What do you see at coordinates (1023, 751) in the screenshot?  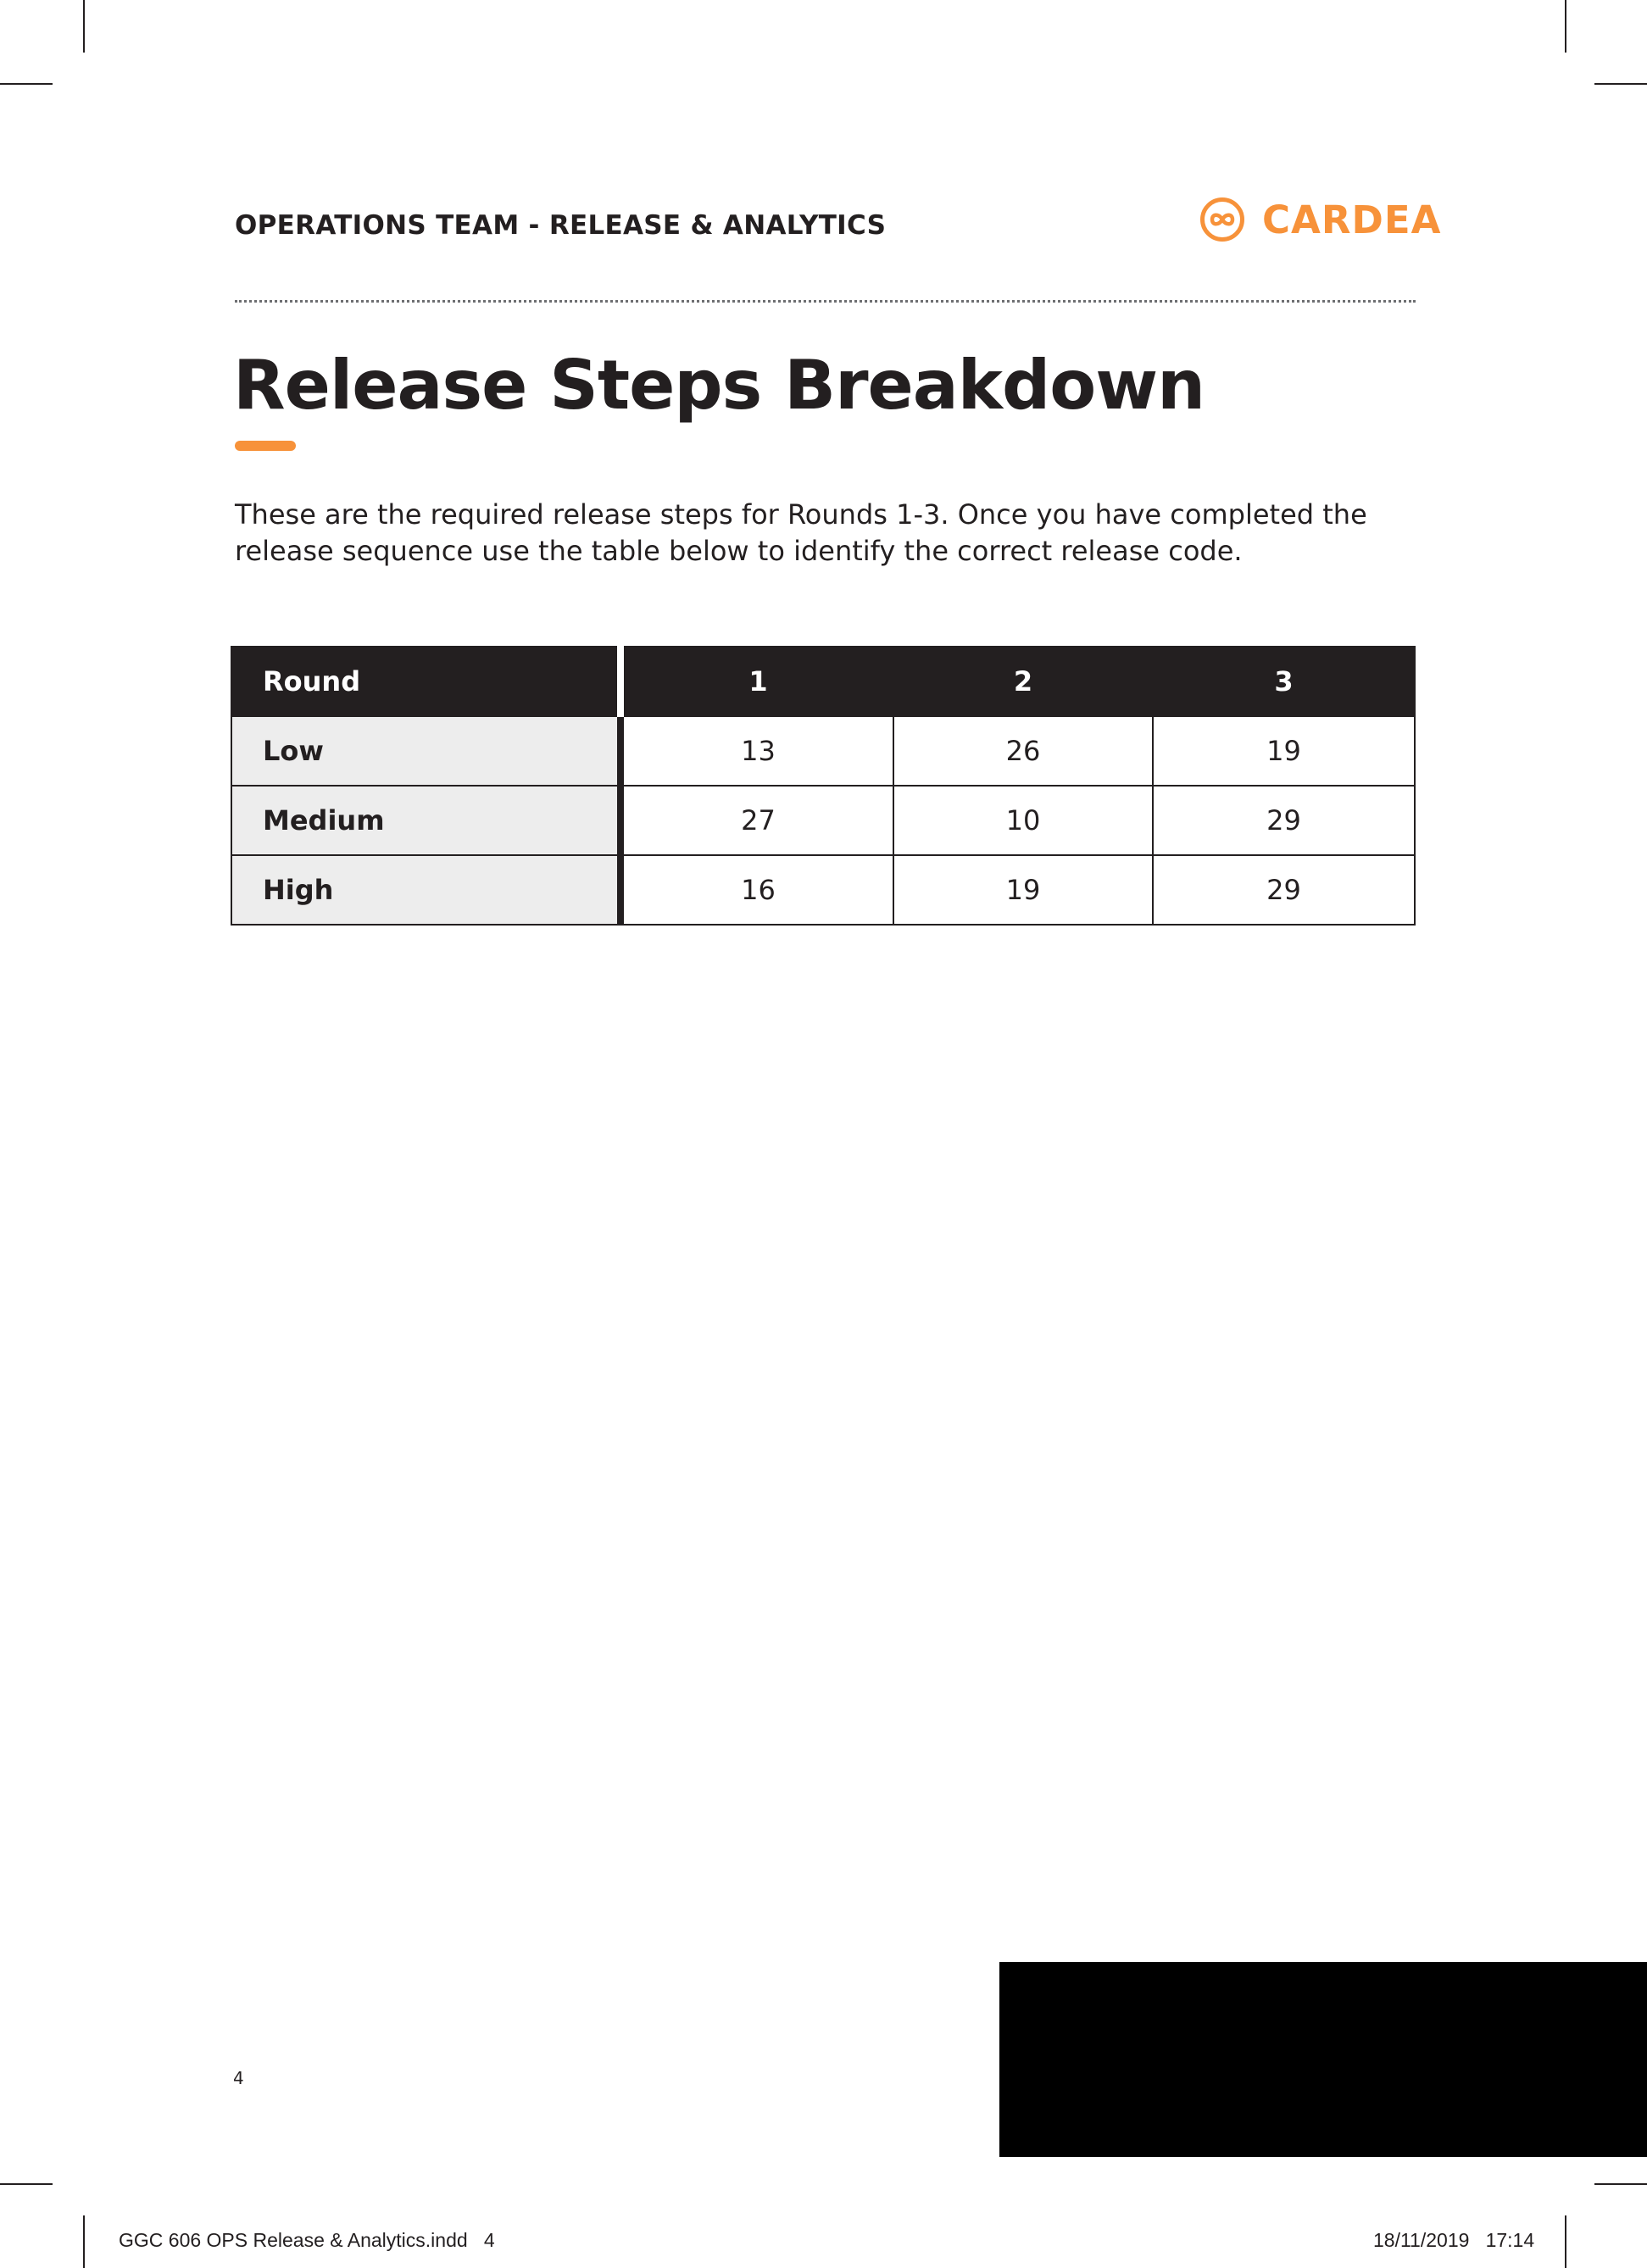 I see `table-cell: 26` at bounding box center [1023, 751].